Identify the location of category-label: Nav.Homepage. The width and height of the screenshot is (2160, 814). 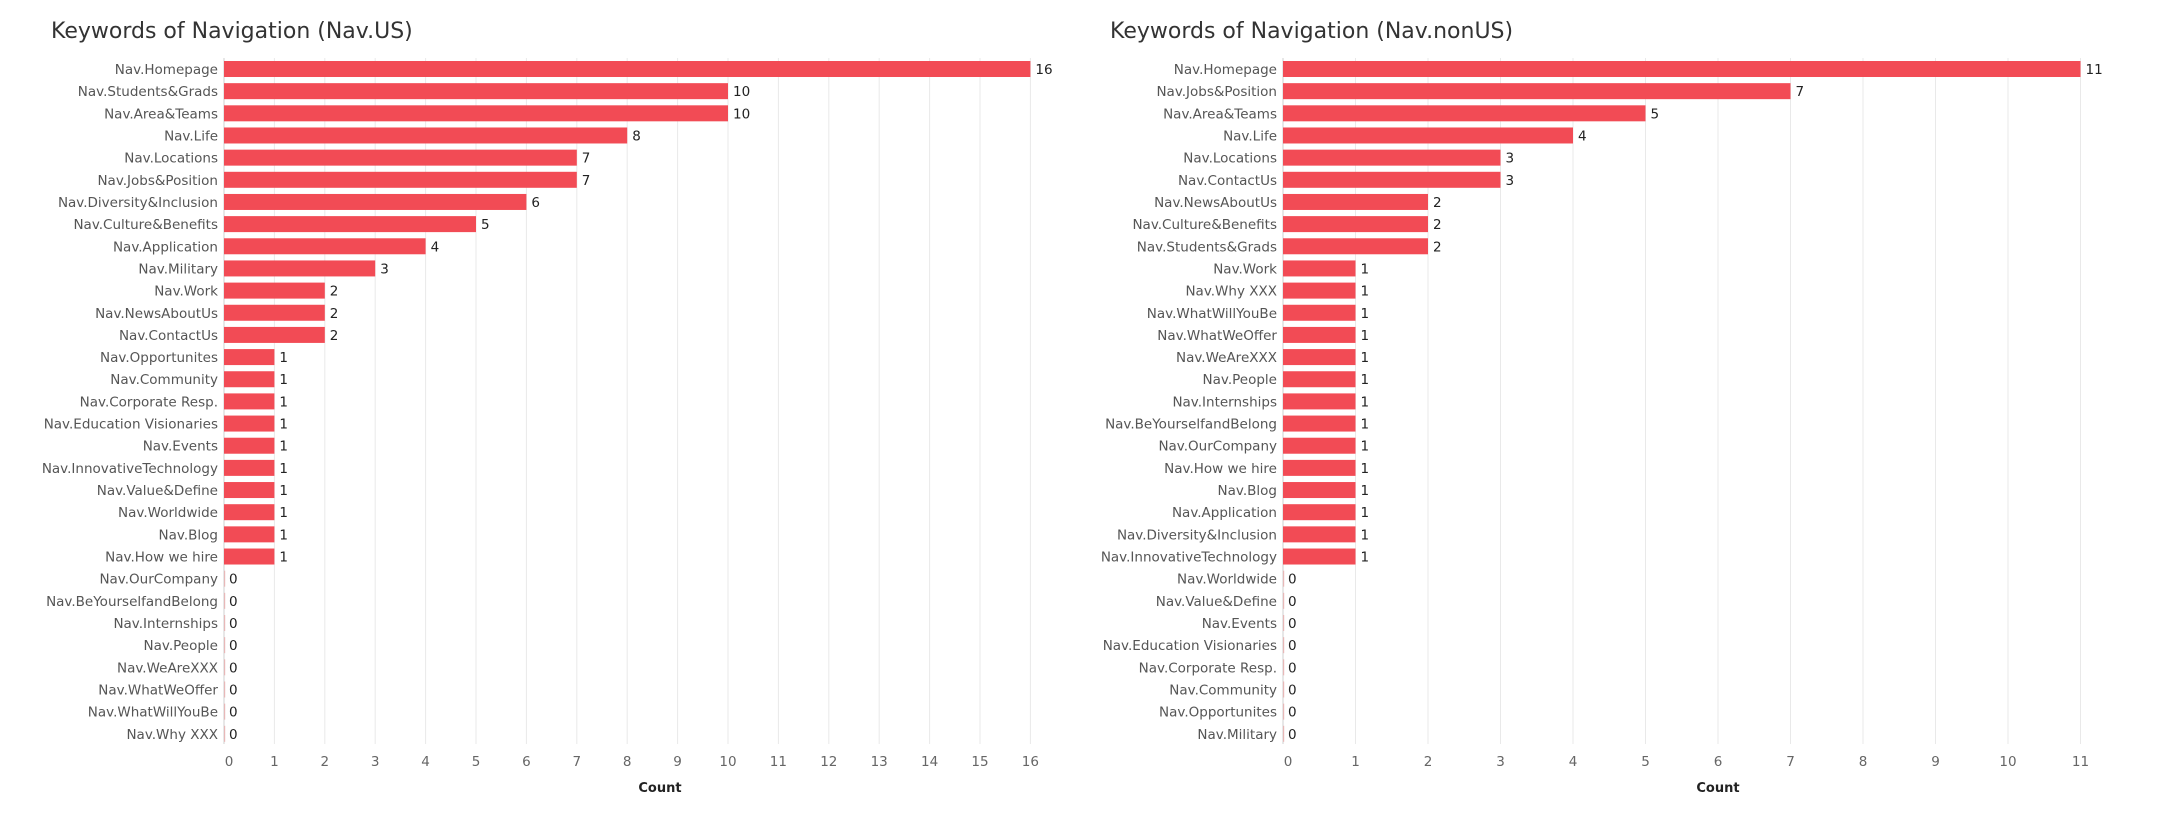
(1225, 70).